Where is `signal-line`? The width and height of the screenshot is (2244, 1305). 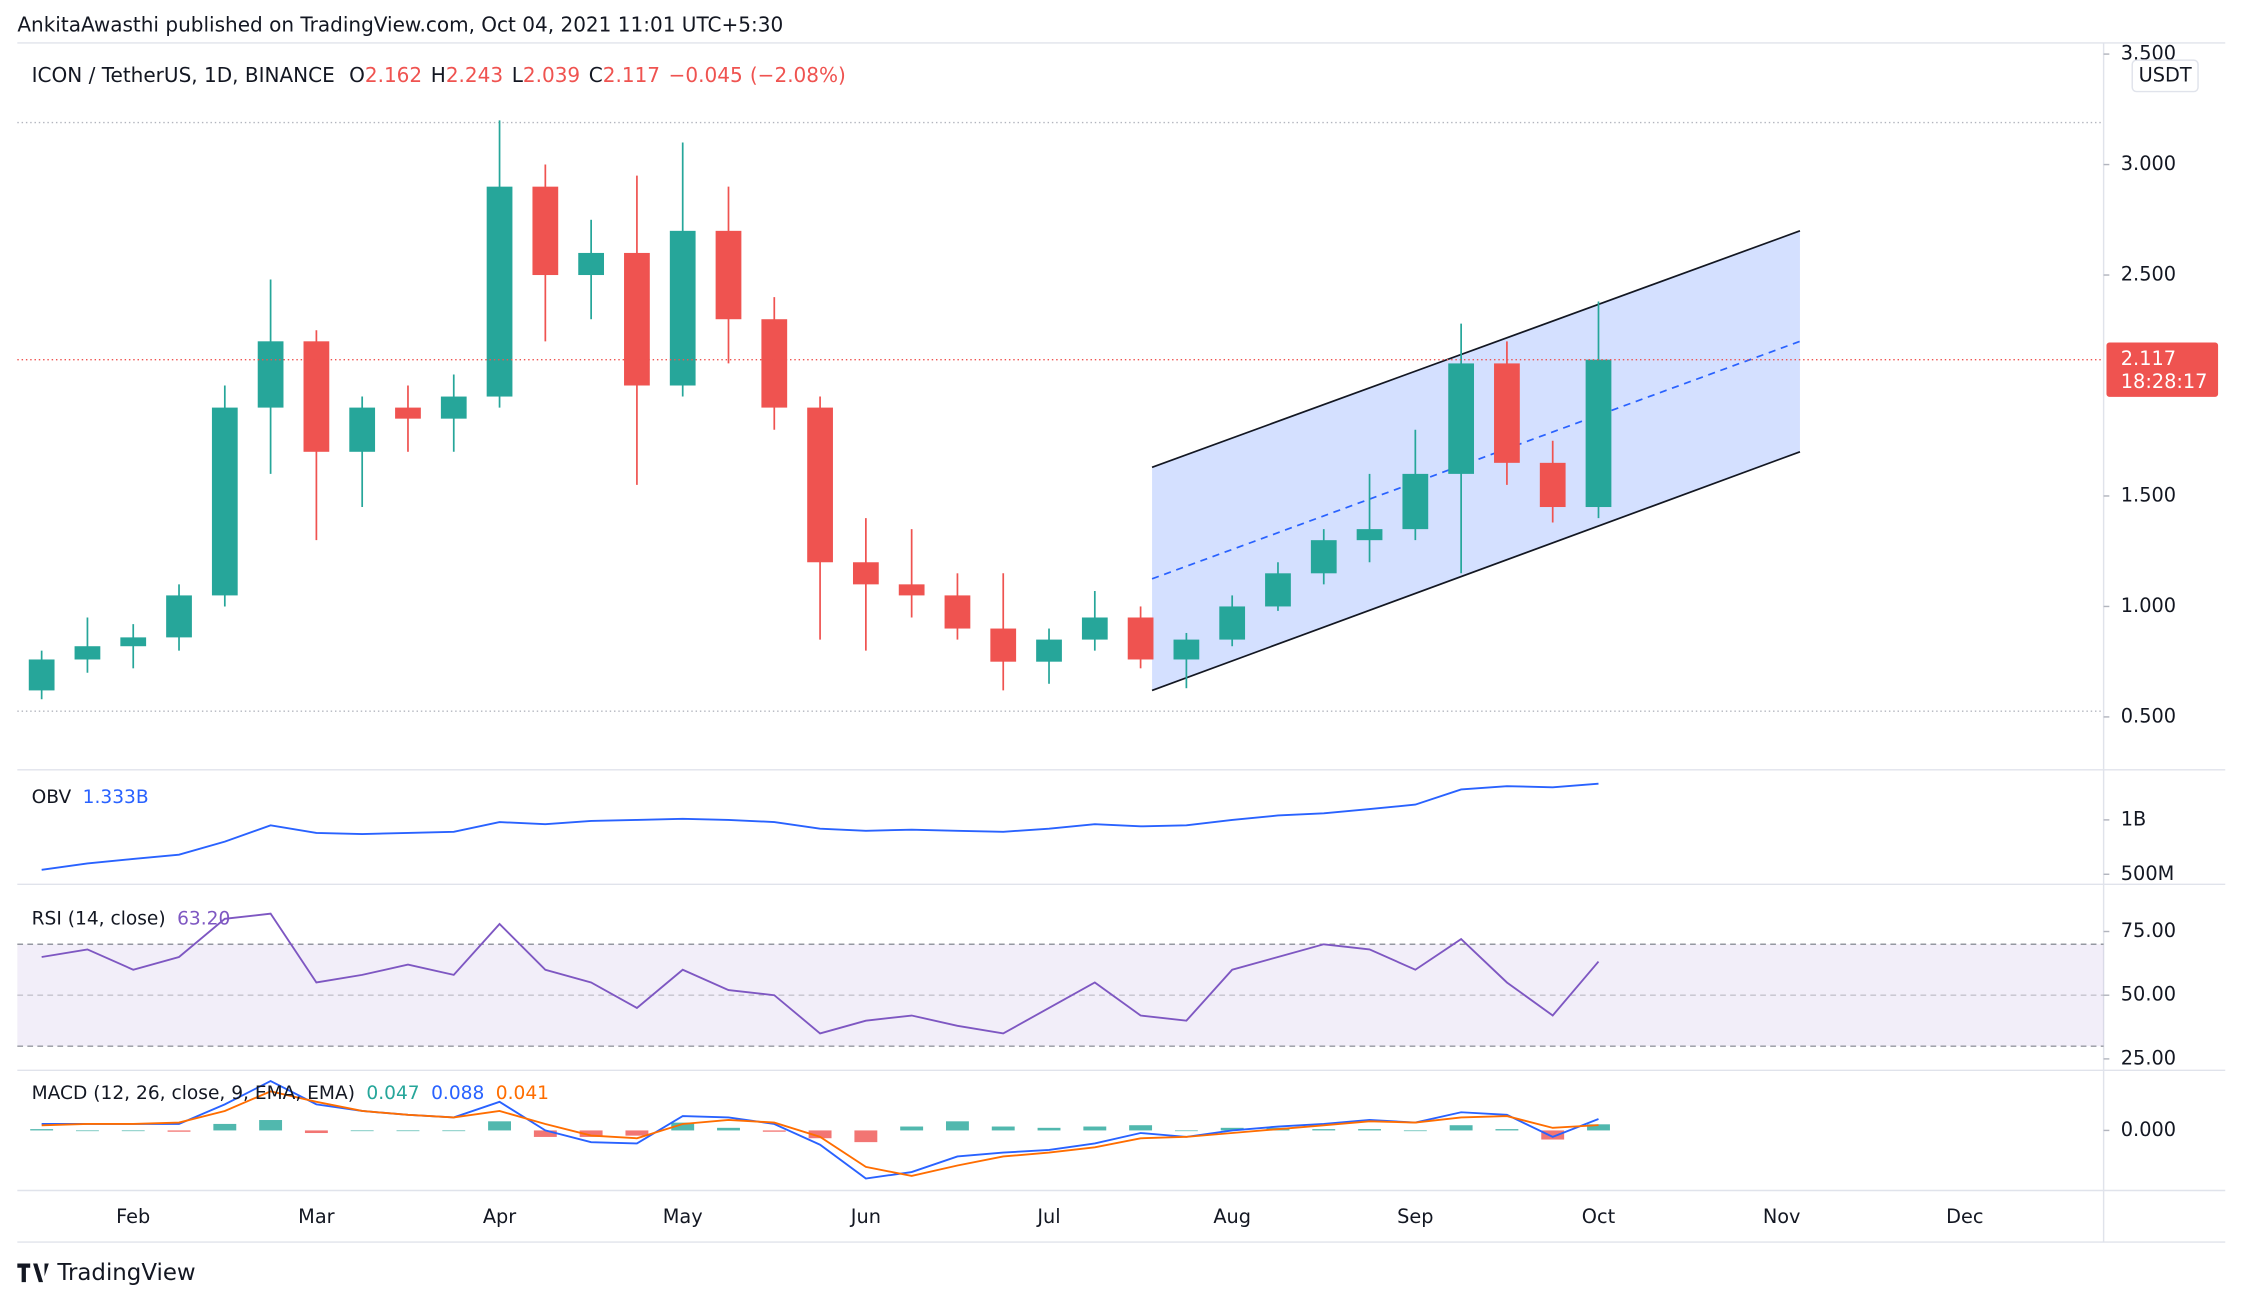
signal-line is located at coordinates (820, 1133).